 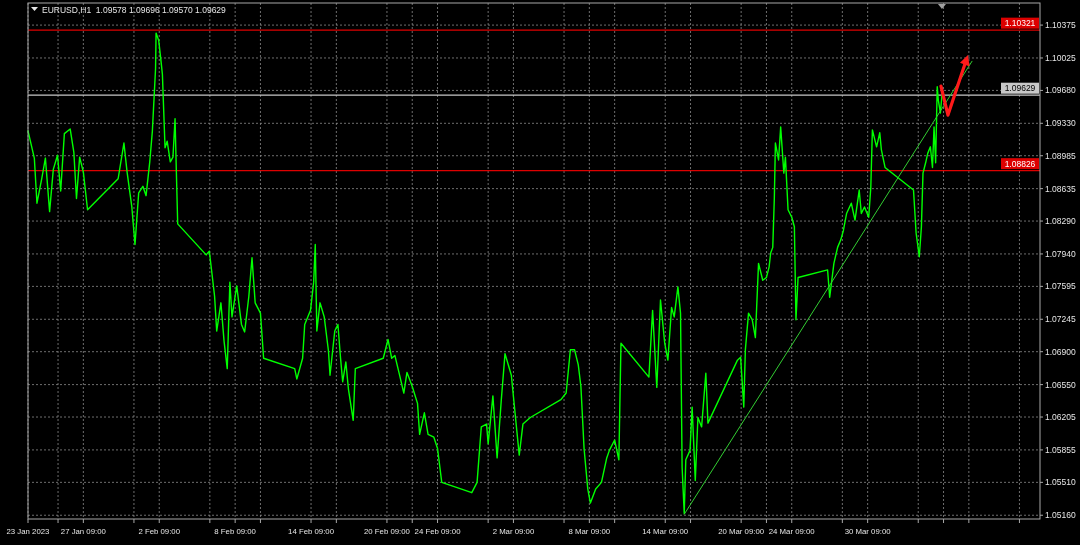 What do you see at coordinates (1060, 25) in the screenshot?
I see `y-tick-label: 1.10375` at bounding box center [1060, 25].